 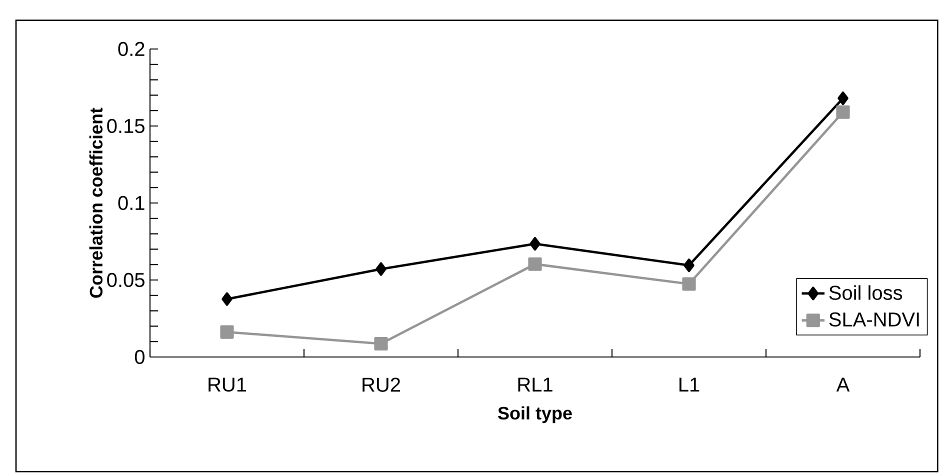 I want to click on y-tick-label: 0.2, so click(x=131, y=49).